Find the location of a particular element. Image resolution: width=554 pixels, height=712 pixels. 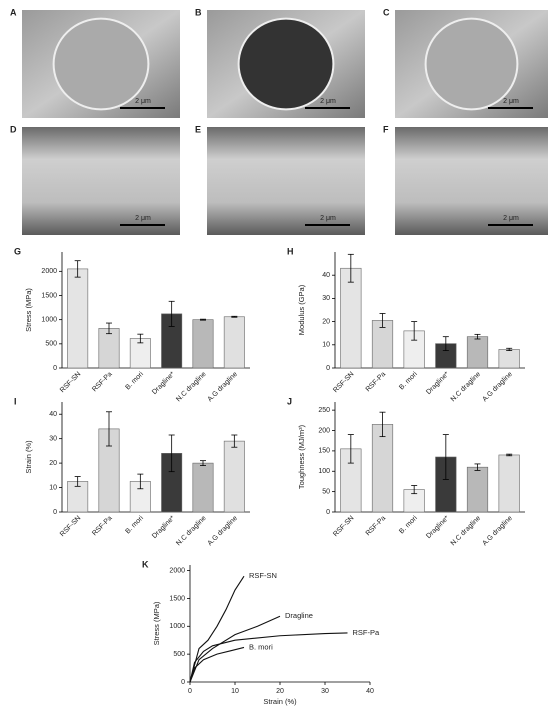

panel-letter: A is located at coordinates (13, 12).